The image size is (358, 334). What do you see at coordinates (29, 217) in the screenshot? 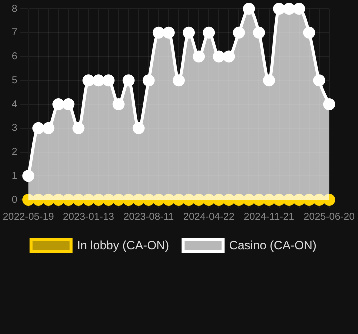
I see `x-tick-label: 2022-05-19` at bounding box center [29, 217].